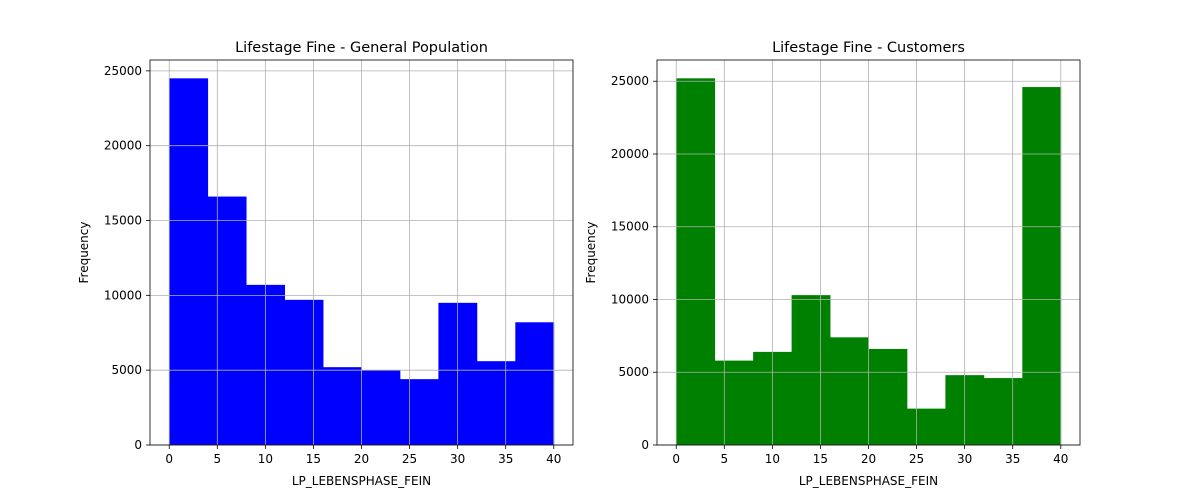 The image size is (1200, 500). I want to click on chart-title: Lifestage Fine - Customers, so click(868, 48).